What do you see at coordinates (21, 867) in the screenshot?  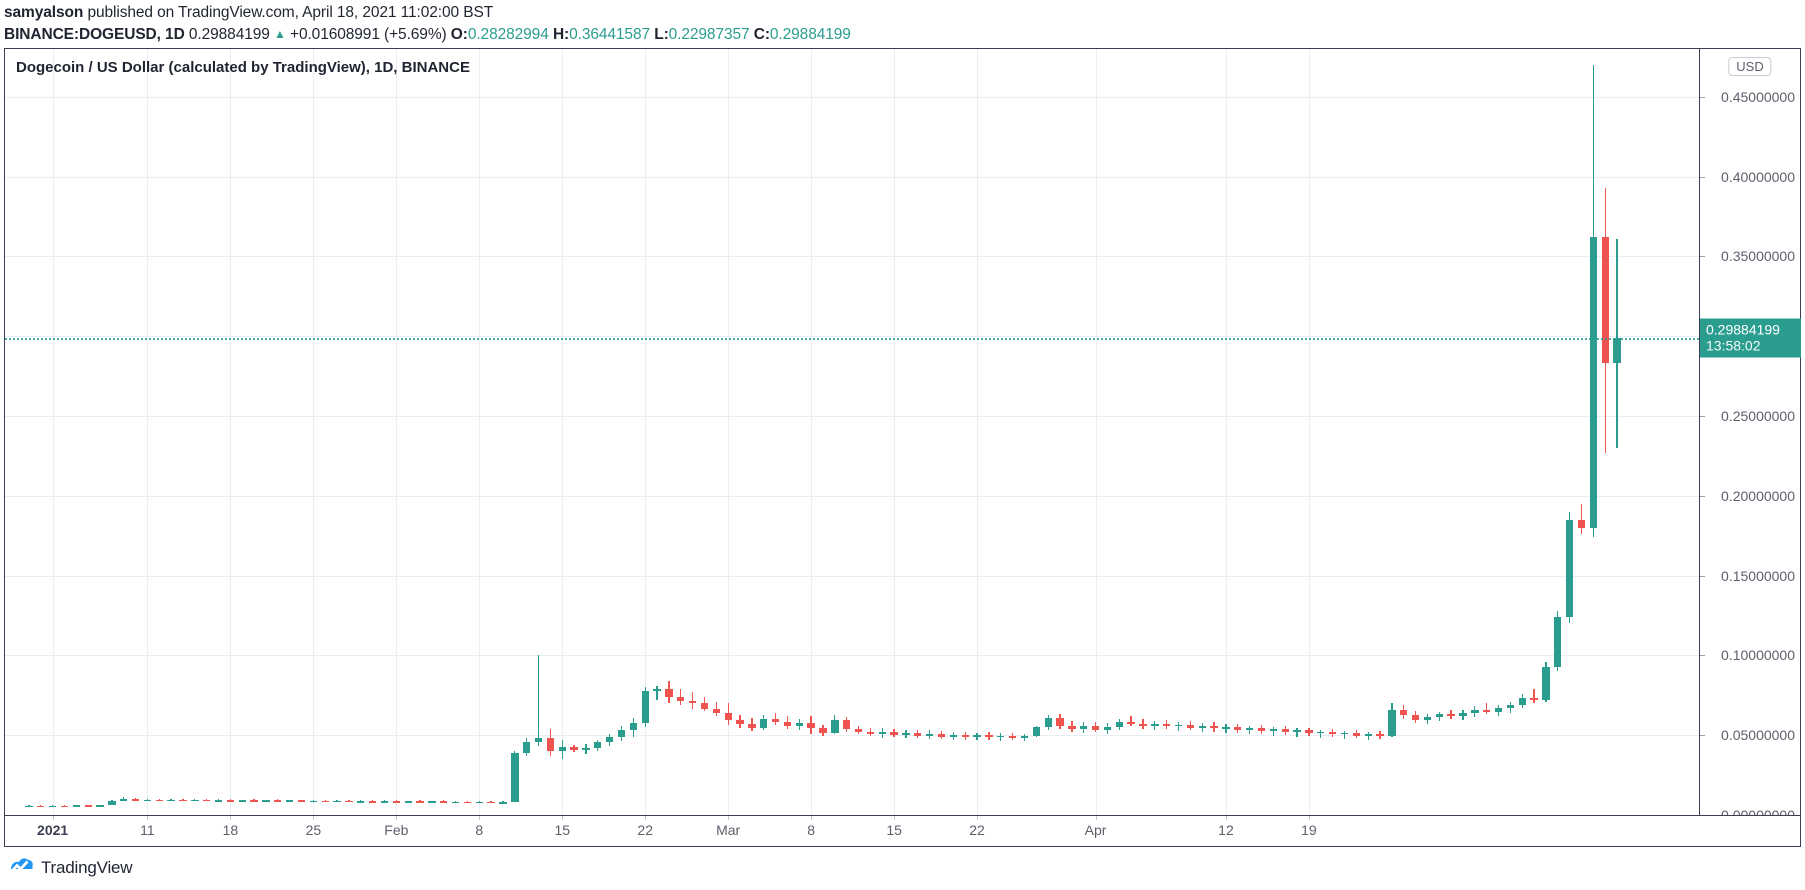 I see `tradingview-logo-icon` at bounding box center [21, 867].